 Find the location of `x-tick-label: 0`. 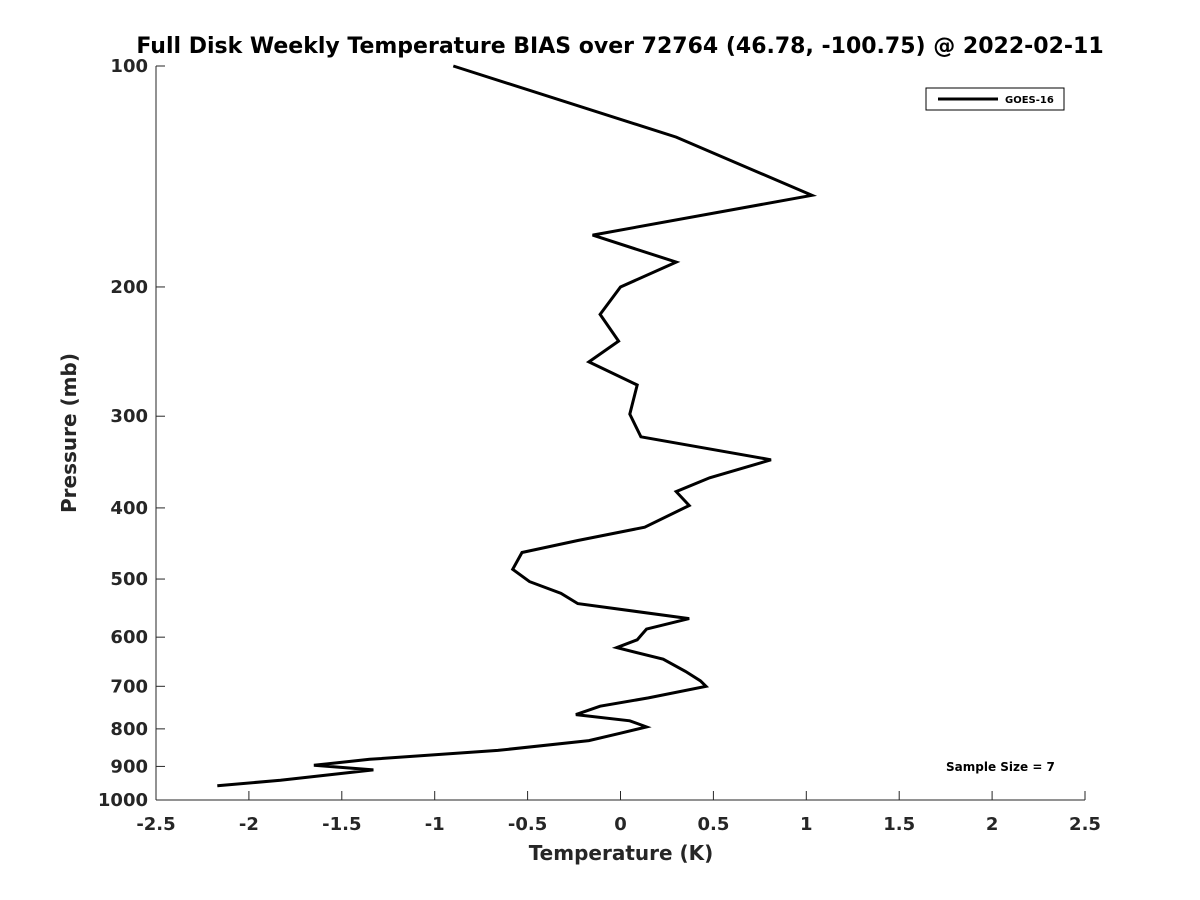

x-tick-label: 0 is located at coordinates (620, 824).